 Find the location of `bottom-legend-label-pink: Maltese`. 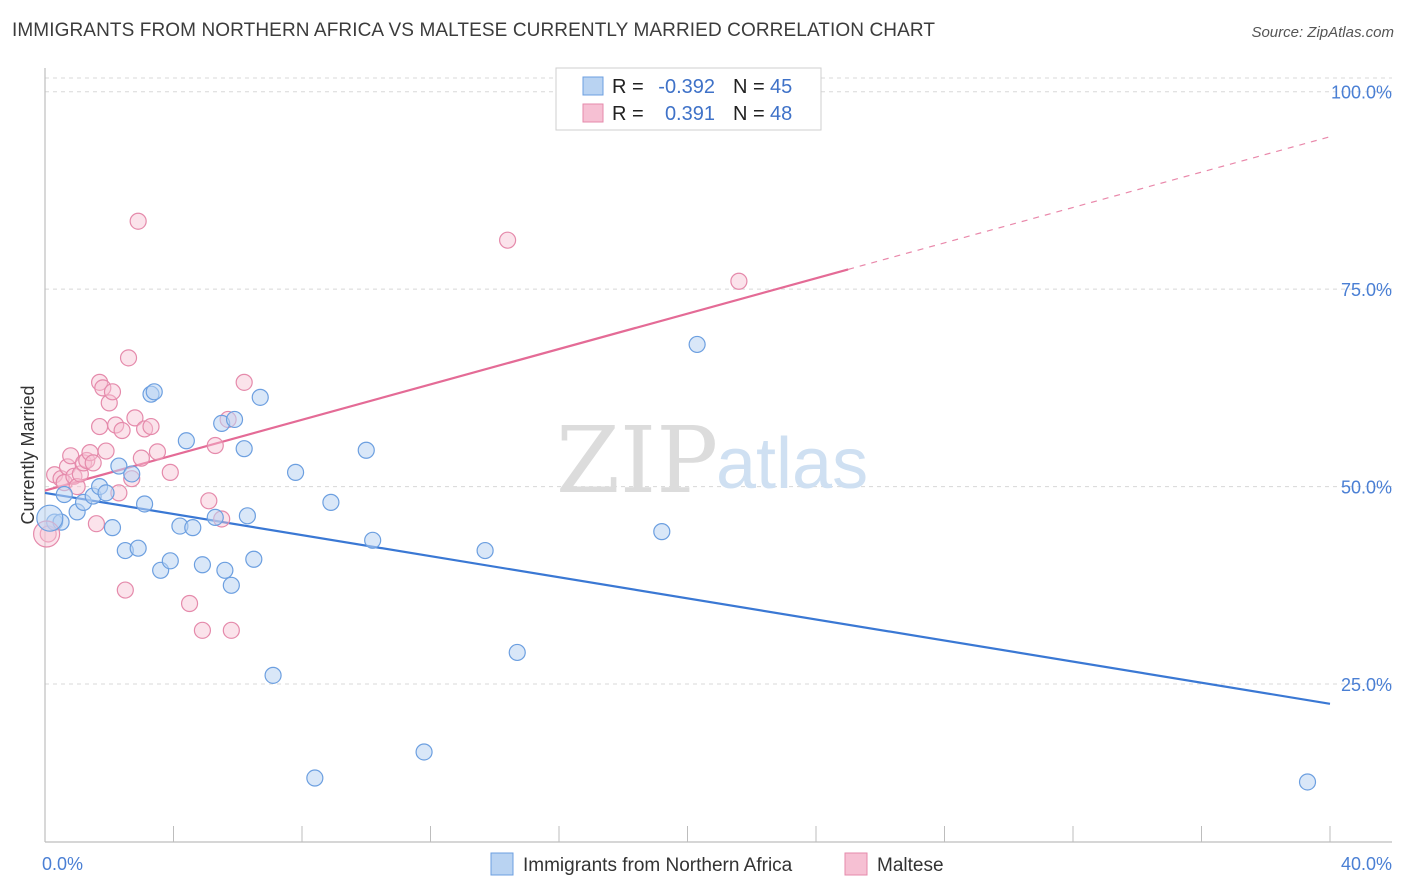

bottom-legend-label-pink: Maltese is located at coordinates (910, 865).